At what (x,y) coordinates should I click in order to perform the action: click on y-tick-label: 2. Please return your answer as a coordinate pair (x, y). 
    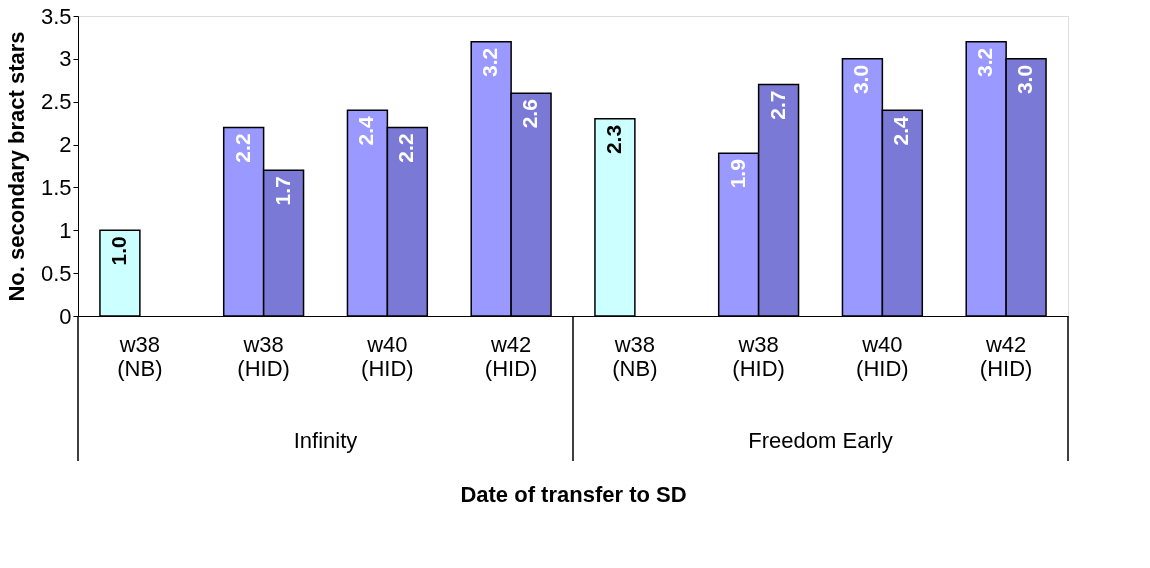
    Looking at the image, I should click on (65, 145).